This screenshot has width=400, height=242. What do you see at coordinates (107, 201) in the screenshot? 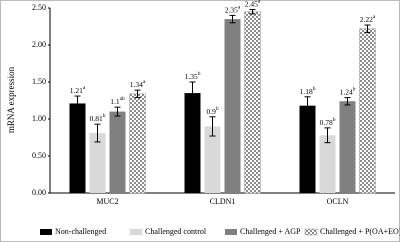
I see `x-tick-label: MUC2` at bounding box center [107, 201].